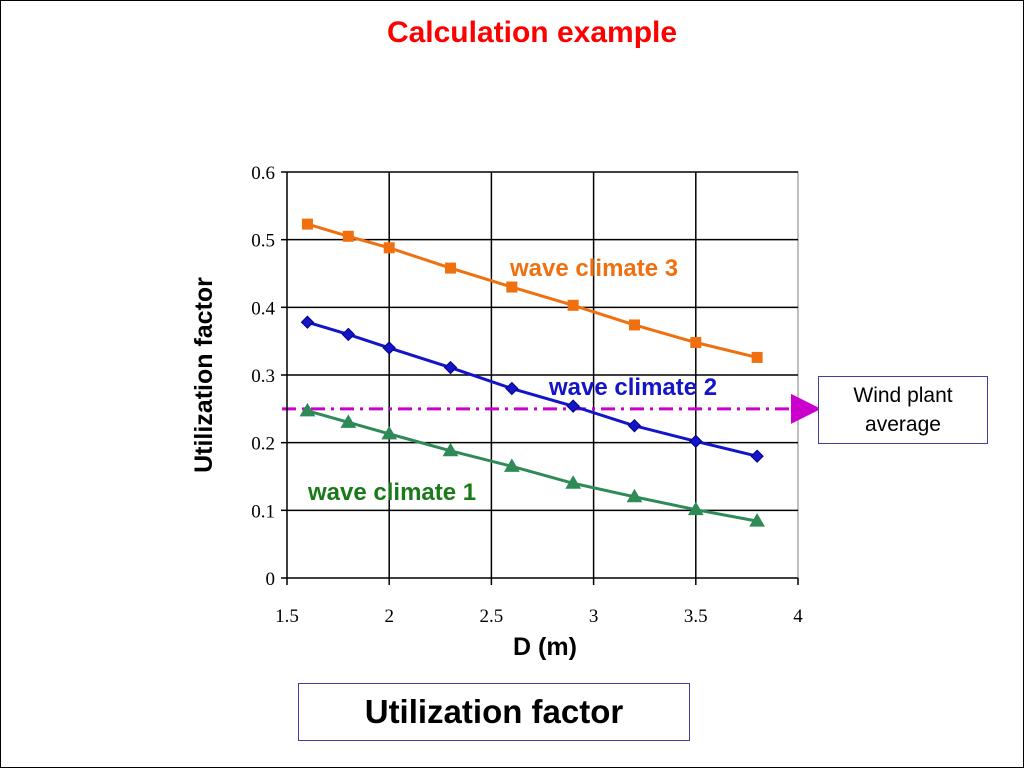  What do you see at coordinates (271, 579) in the screenshot?
I see `y-tick-label: 0` at bounding box center [271, 579].